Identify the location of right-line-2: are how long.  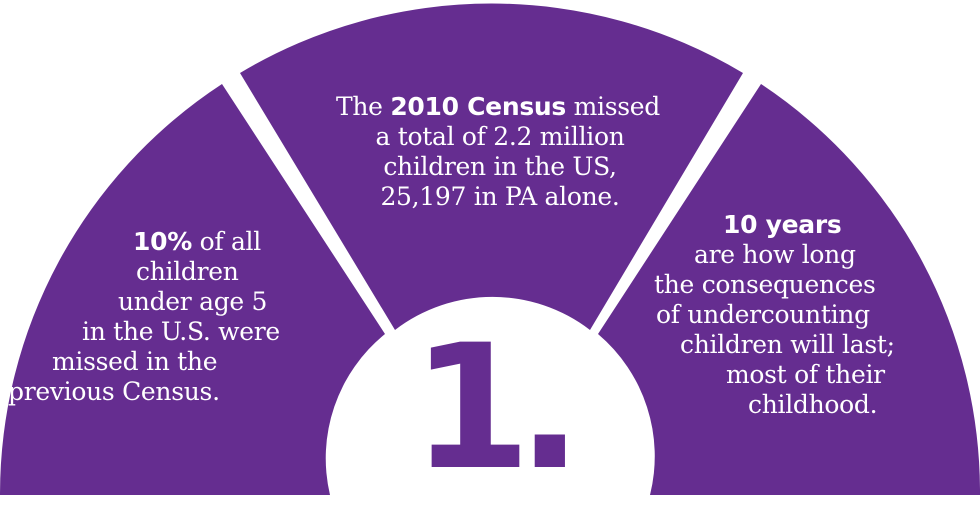
(775, 254).